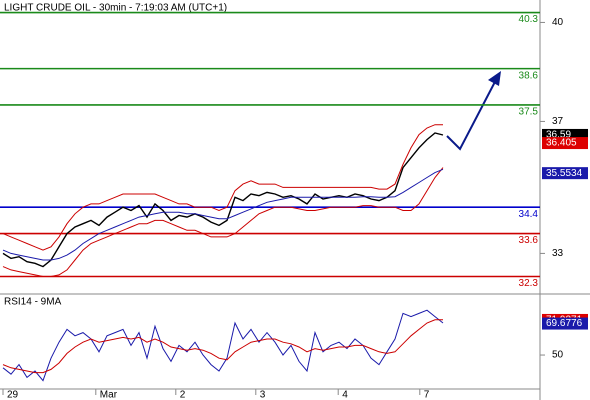 The height and width of the screenshot is (400, 590). I want to click on level-label: 37.5, so click(529, 112).